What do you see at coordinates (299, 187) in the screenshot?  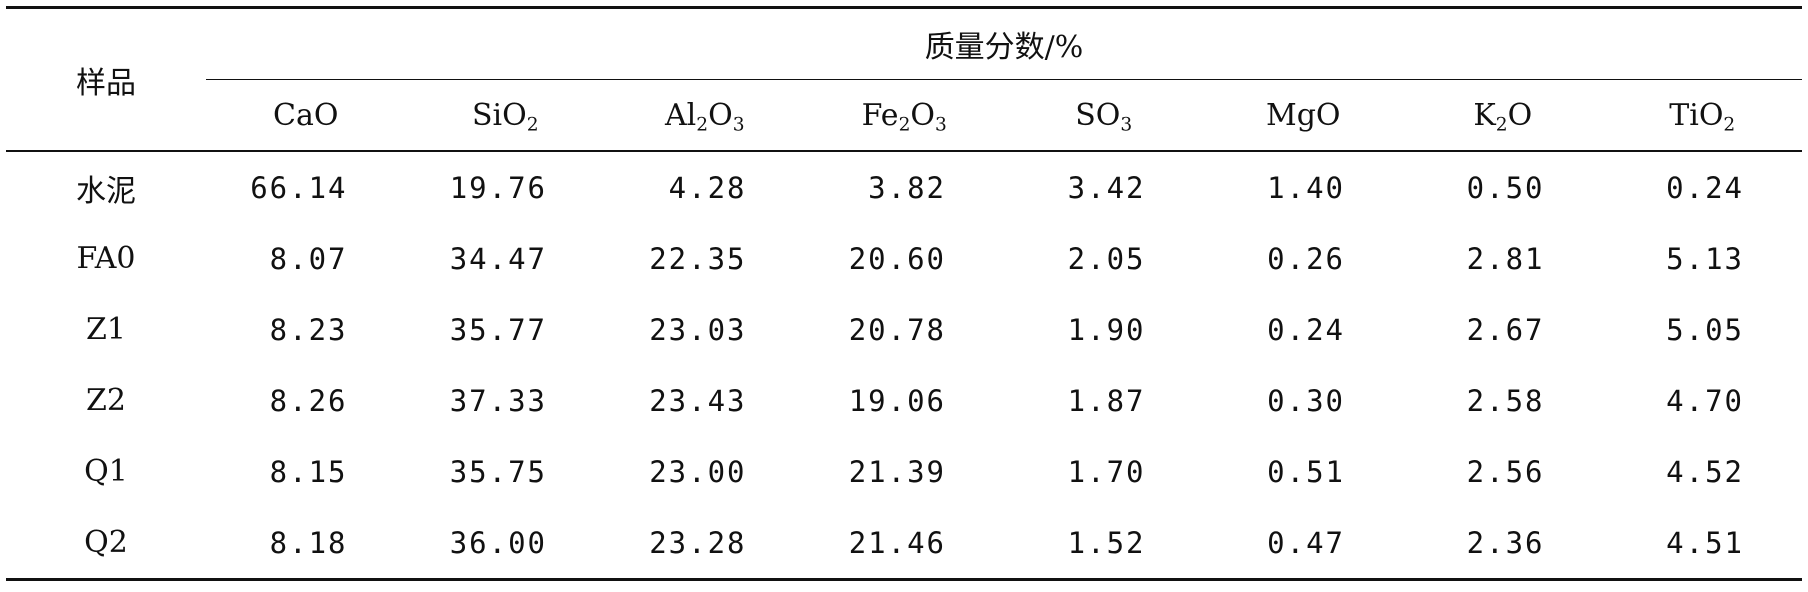 I see `value-cell: 66.14` at bounding box center [299, 187].